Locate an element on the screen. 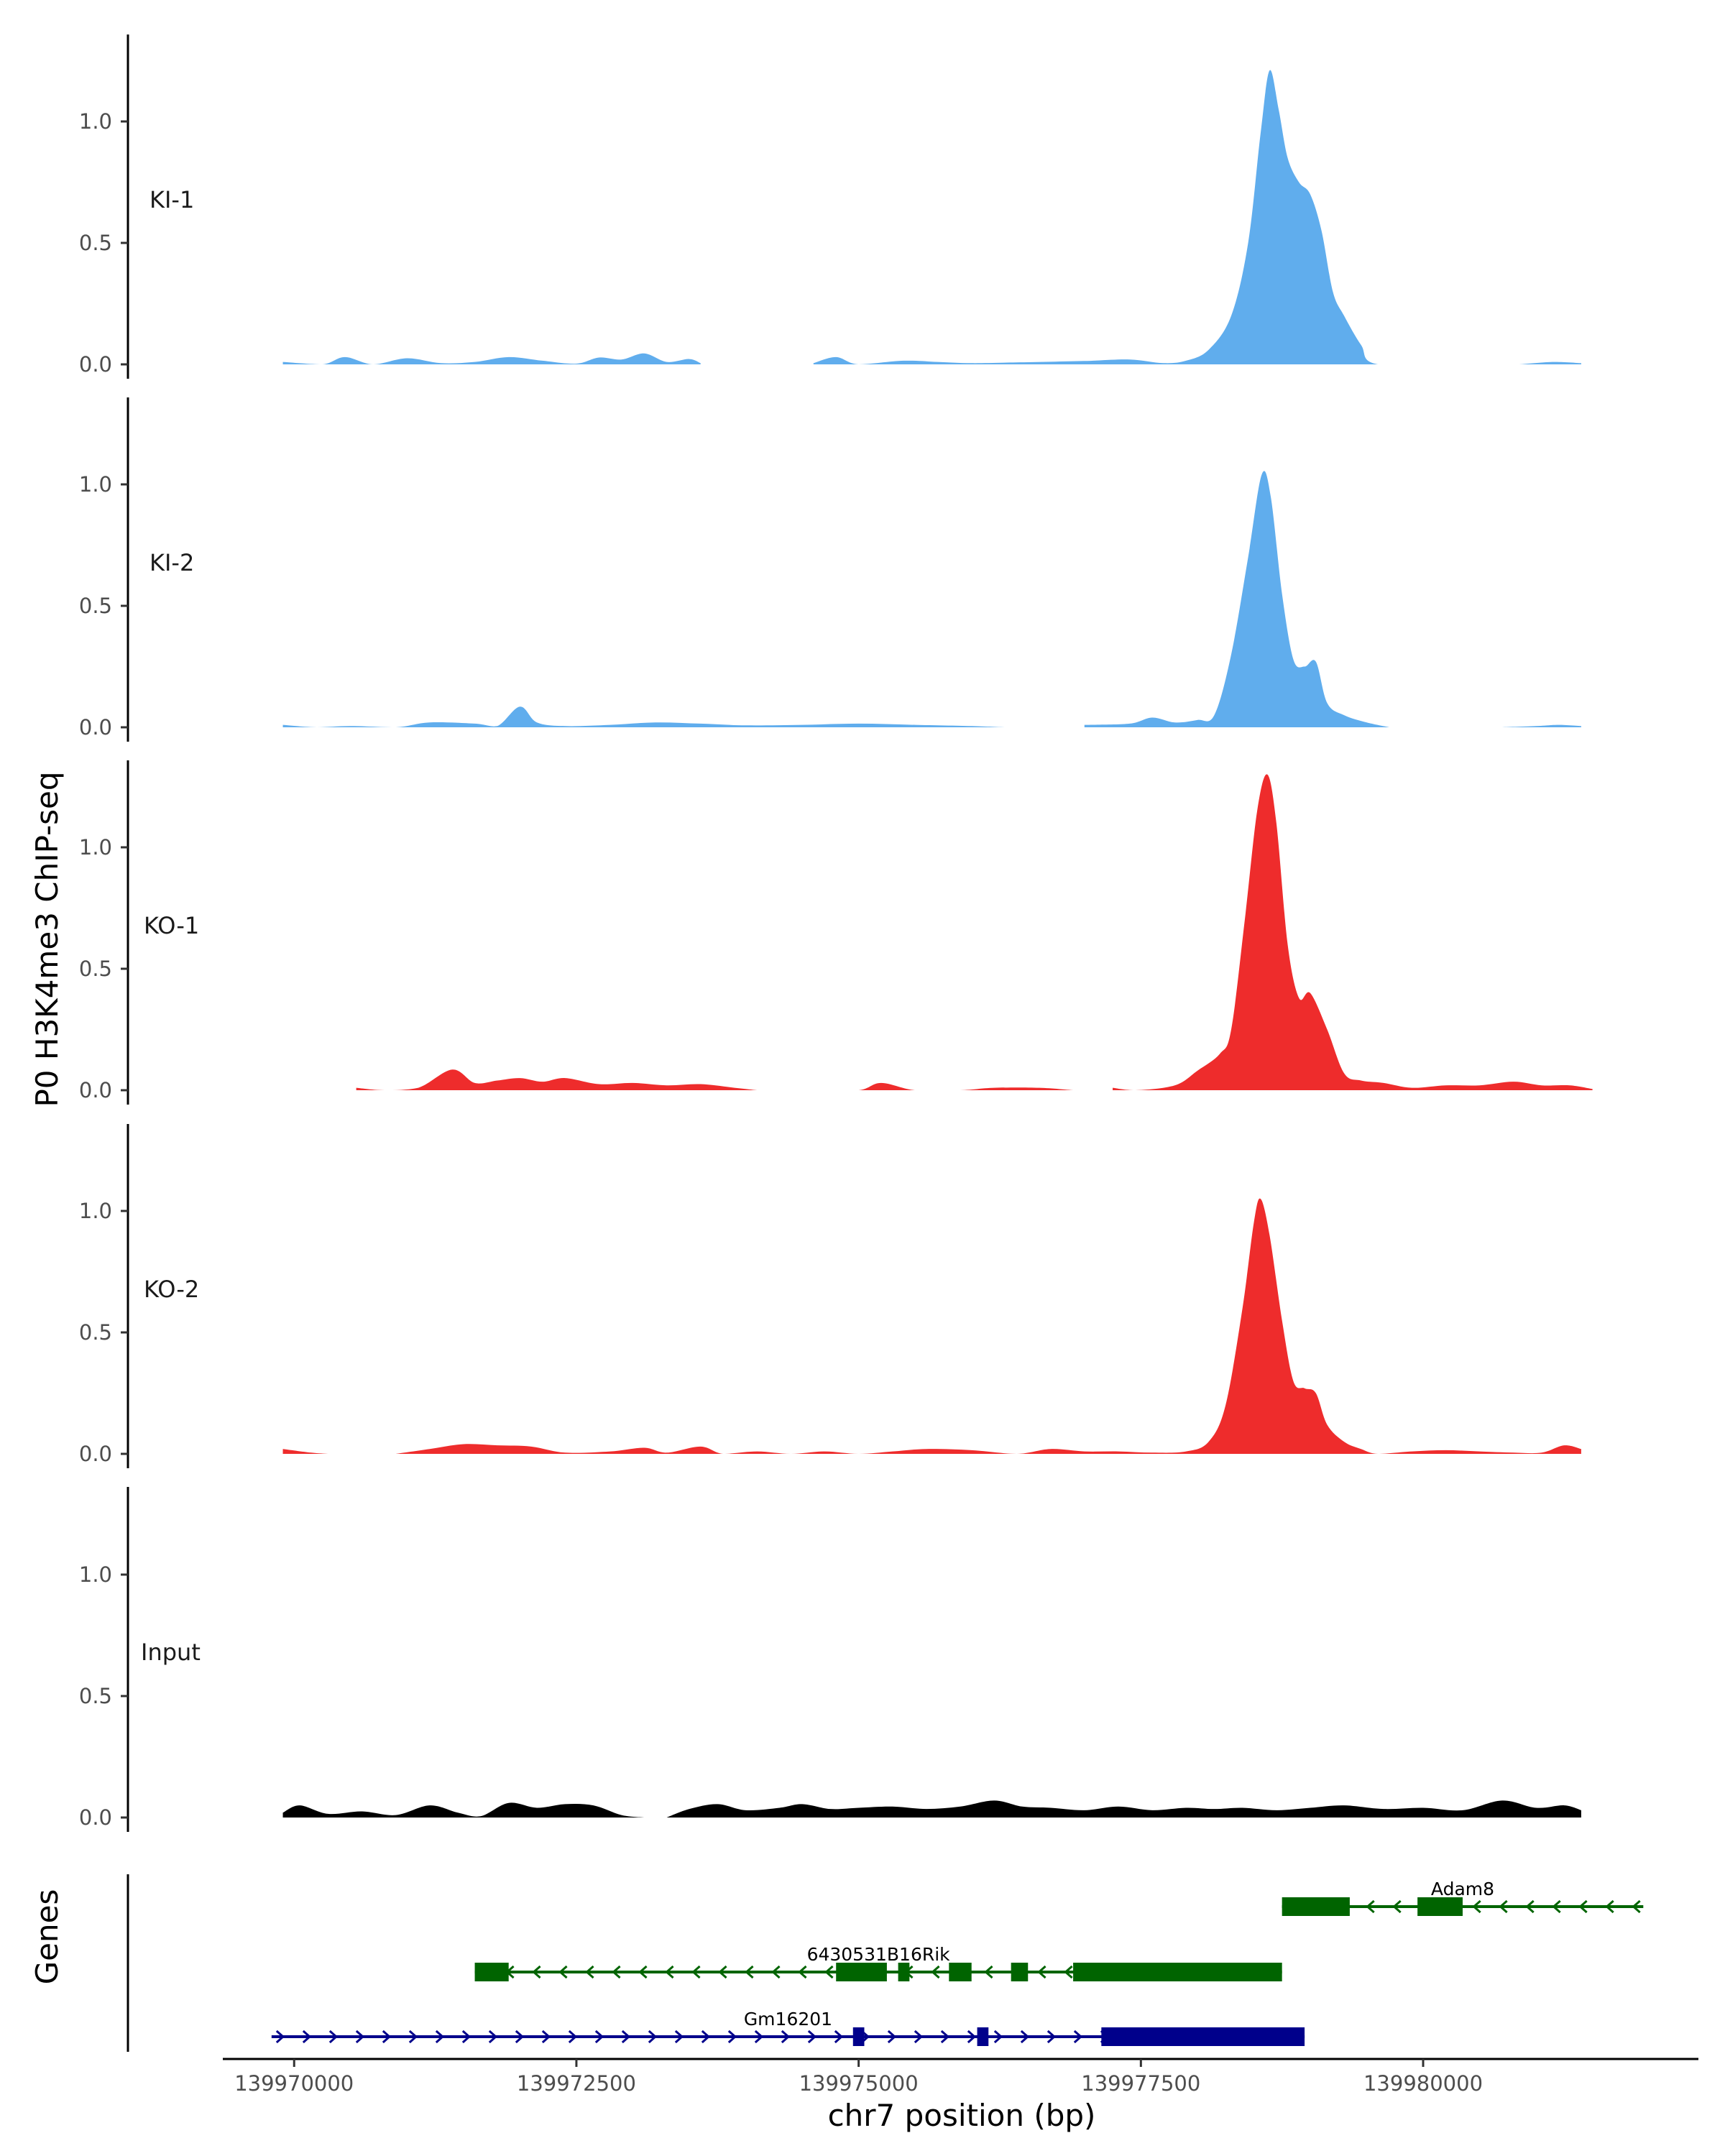  x-tick-label: 139972500 is located at coordinates (576, 2083).